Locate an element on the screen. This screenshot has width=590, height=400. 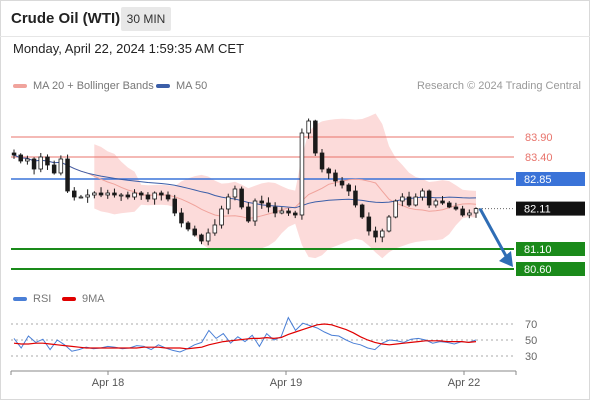
ma50-line is located at coordinates (245, 181).